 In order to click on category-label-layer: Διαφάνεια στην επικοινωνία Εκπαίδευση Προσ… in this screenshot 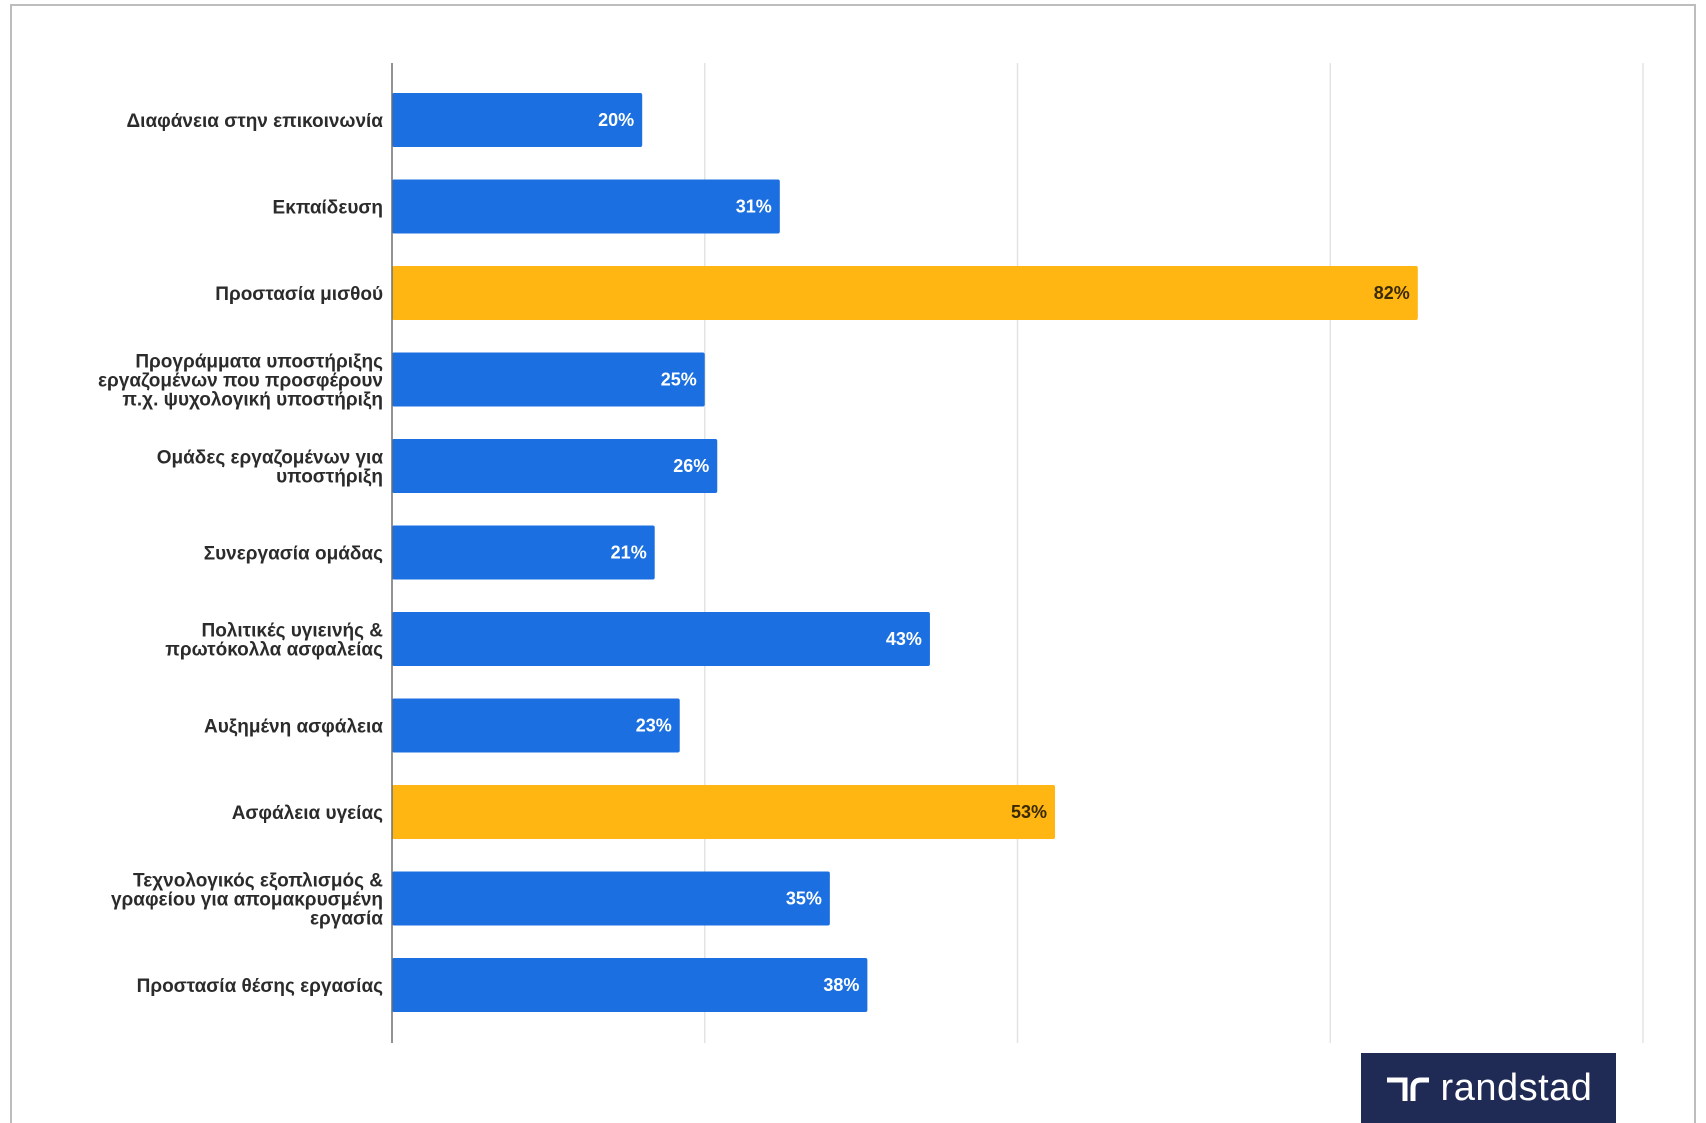, I will do `click(240, 554)`.